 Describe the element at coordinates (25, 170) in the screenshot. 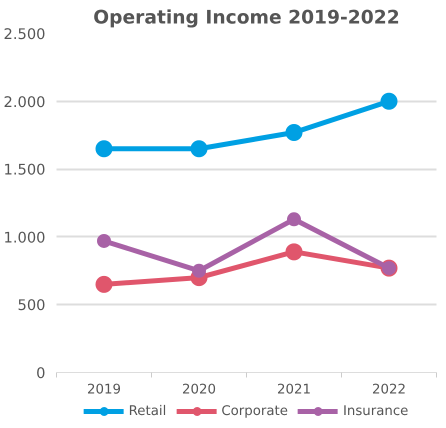

I see `y-tick-label: 1.500` at that location.